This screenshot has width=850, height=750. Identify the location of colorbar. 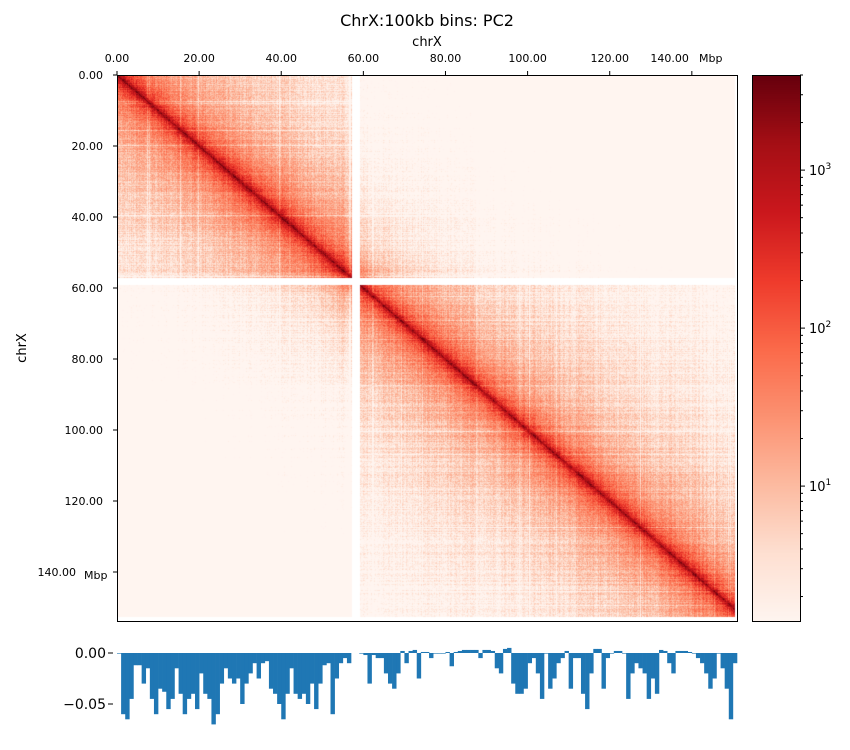
(776, 348).